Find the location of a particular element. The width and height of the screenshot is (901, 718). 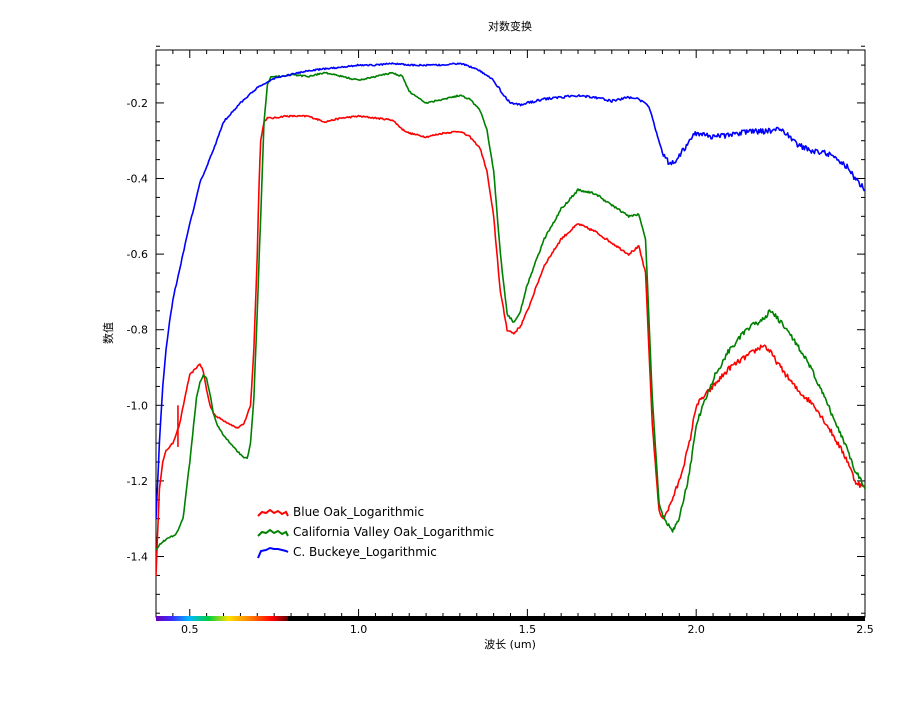

legend-label-blue-oak: Blue Oak_Logarithmic is located at coordinates (358, 512).